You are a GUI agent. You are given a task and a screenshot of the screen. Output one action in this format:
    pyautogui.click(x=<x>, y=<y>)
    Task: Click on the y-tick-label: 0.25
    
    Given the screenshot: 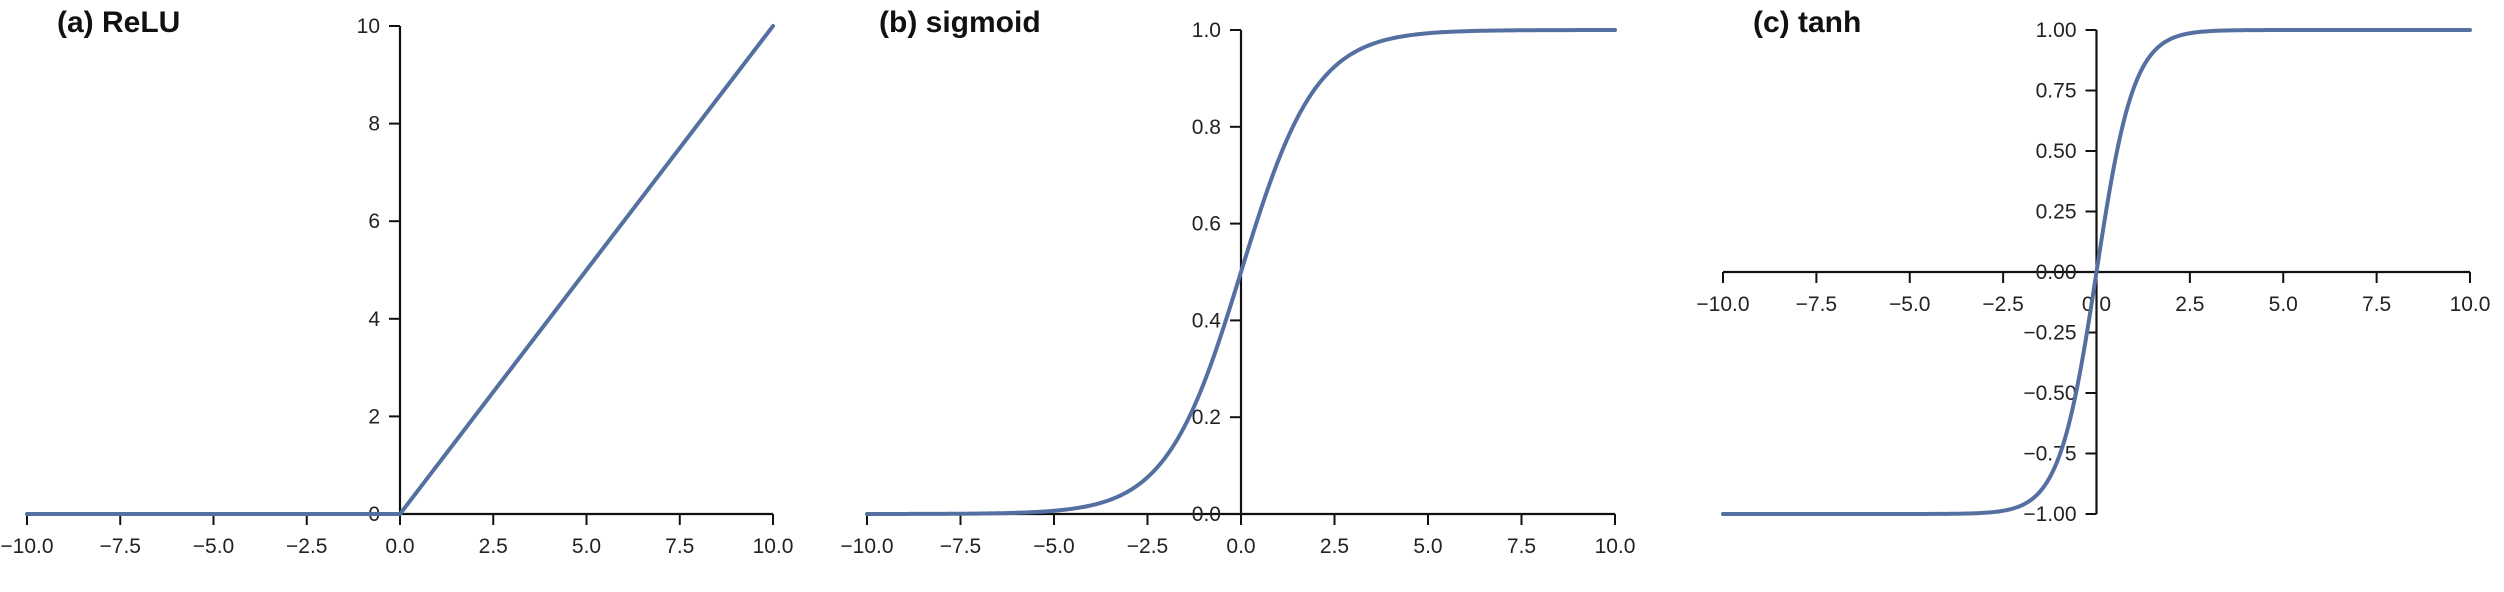 What is the action you would take?
    pyautogui.click(x=2056, y=212)
    